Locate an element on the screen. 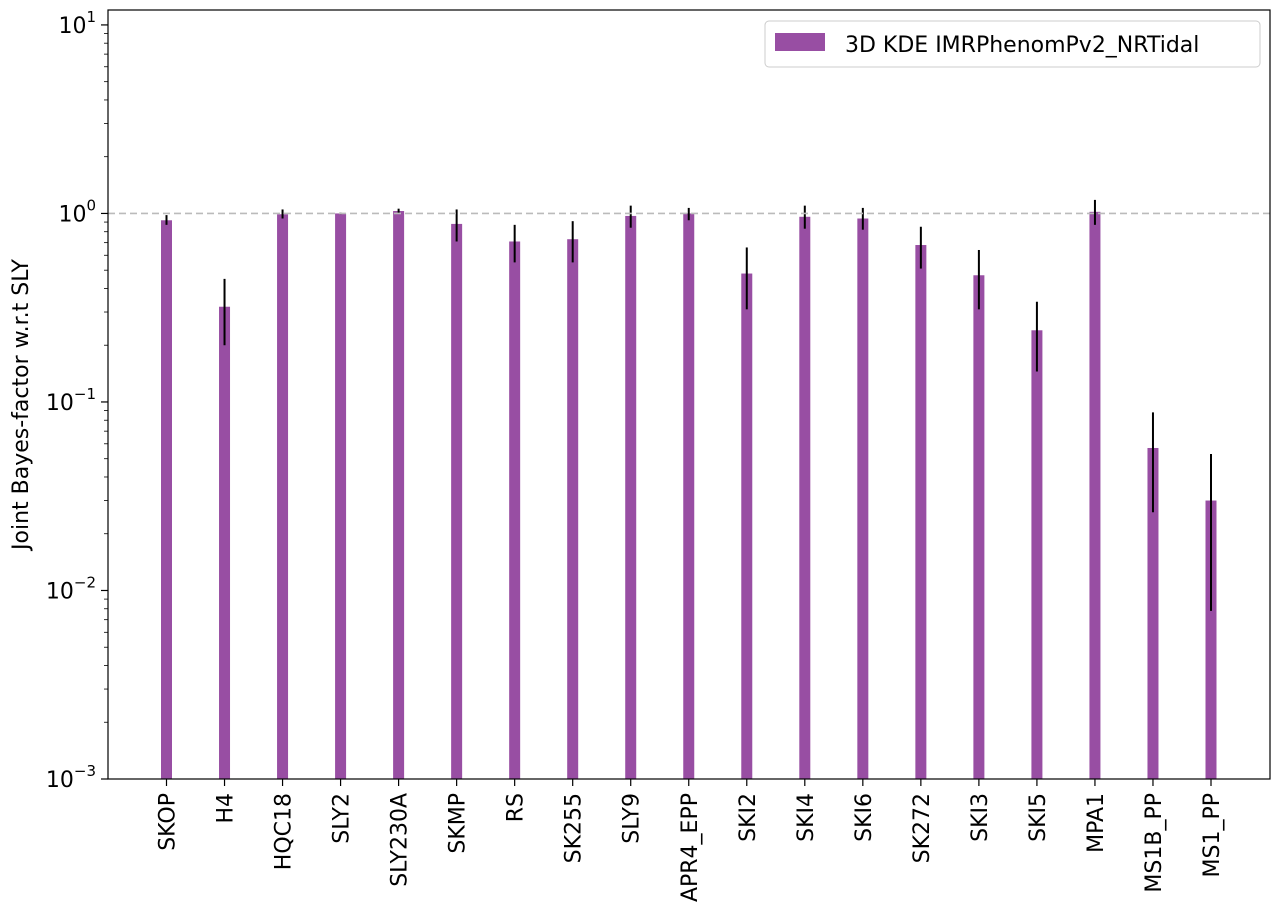  x-tick-label: MS1_PP is located at coordinates (1212, 835).